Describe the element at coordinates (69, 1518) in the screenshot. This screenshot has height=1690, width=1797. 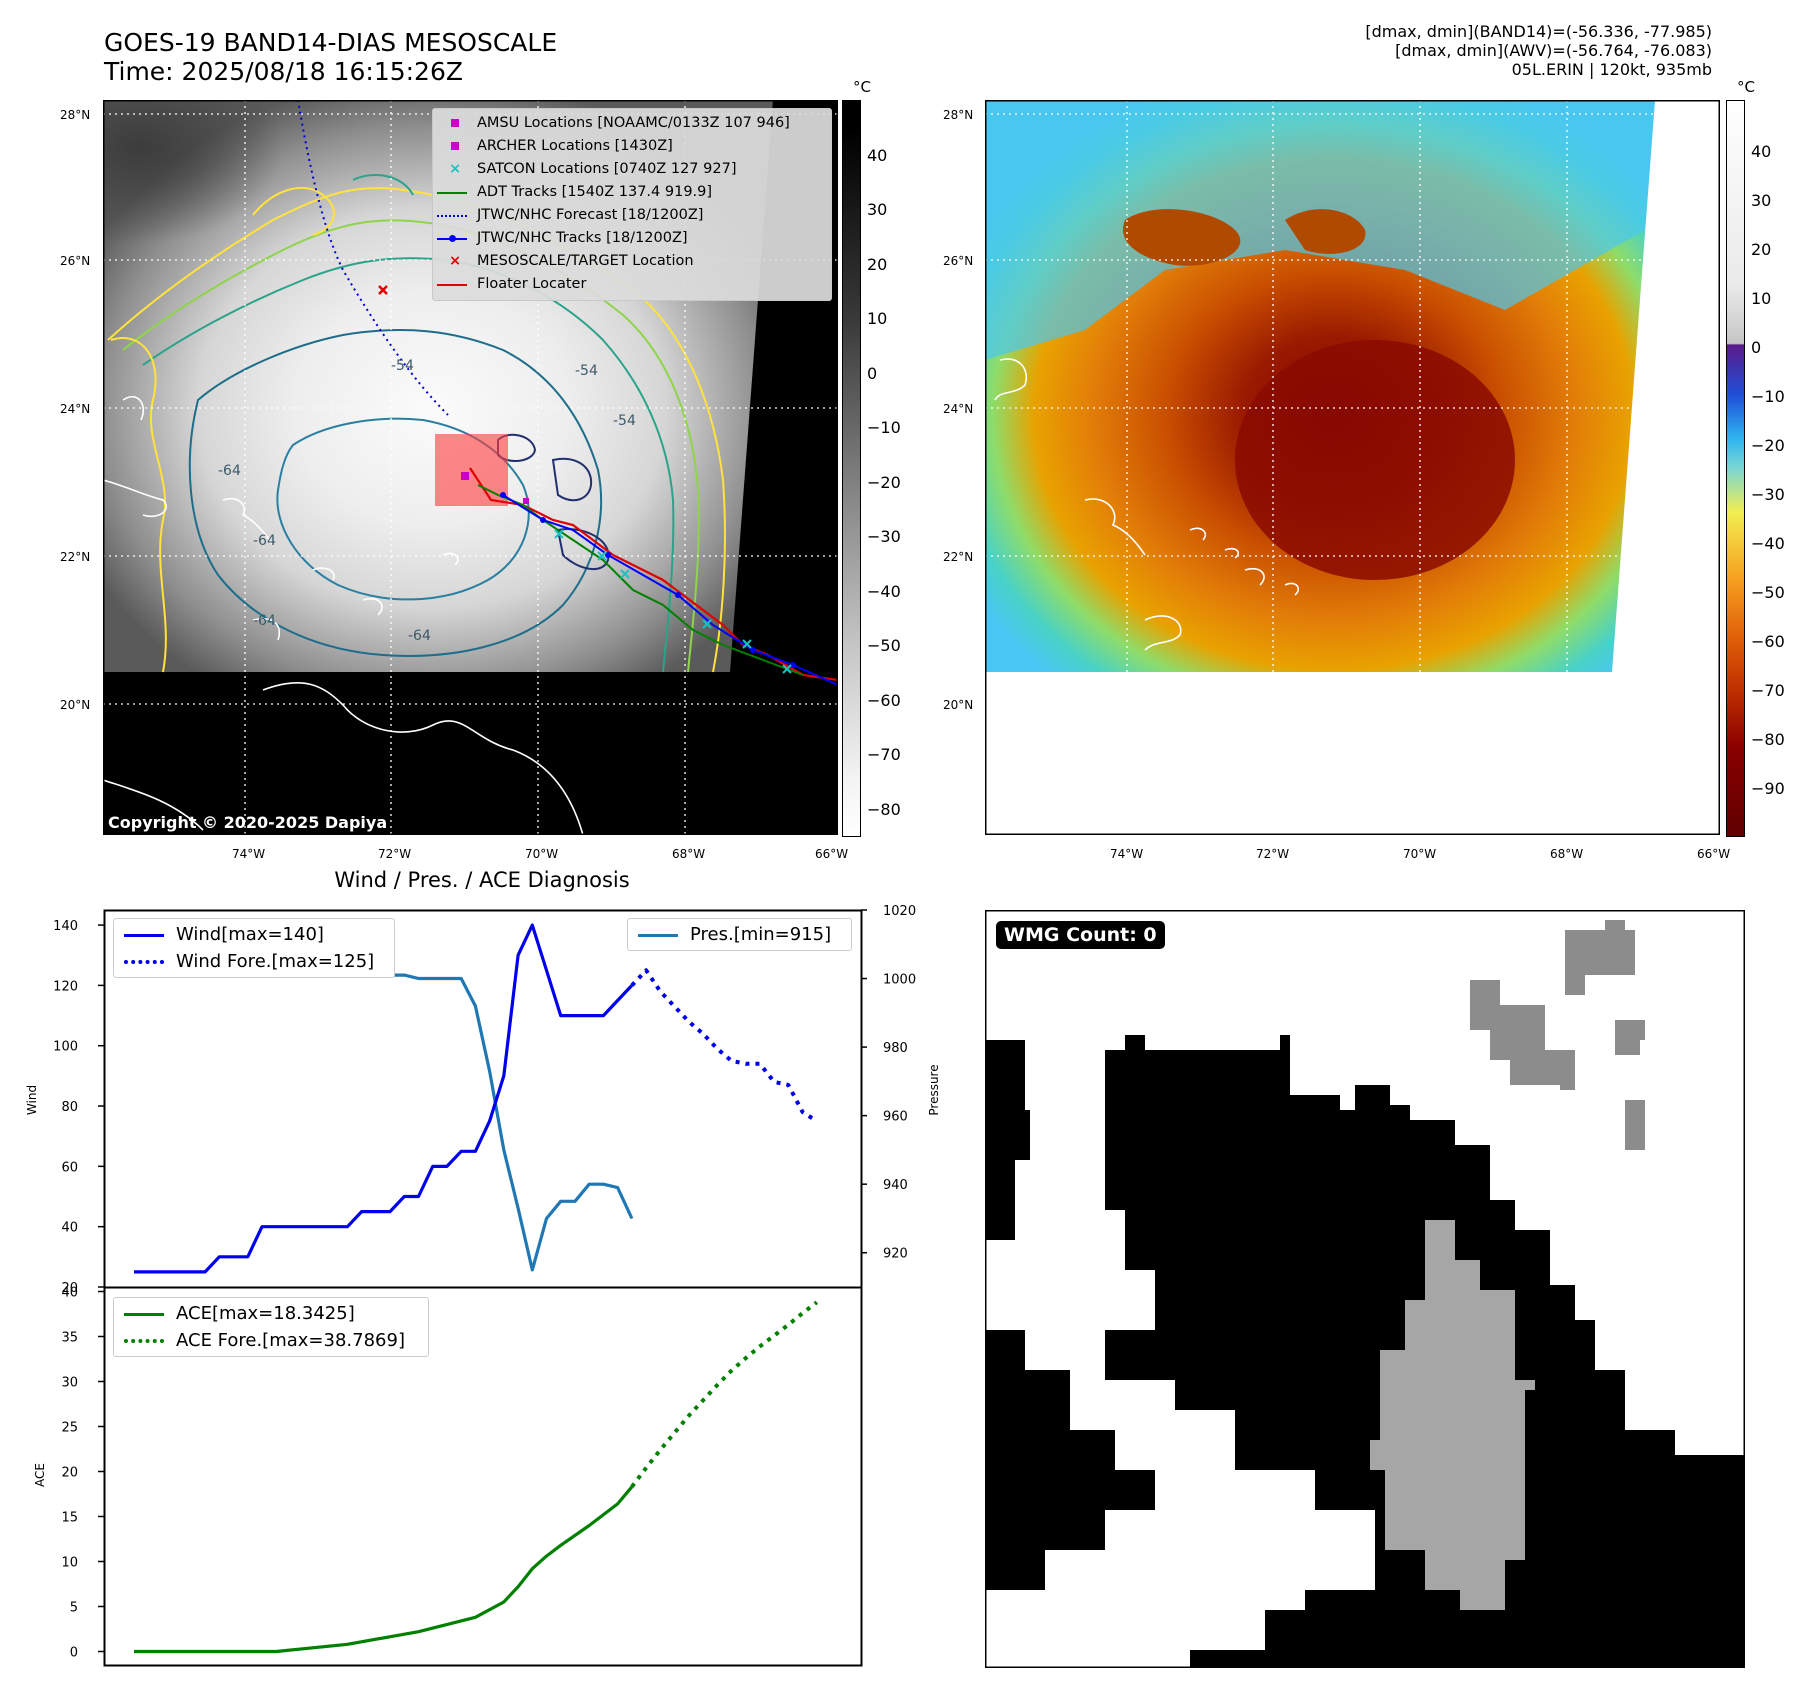
I see `ace-tick-label: 15` at that location.